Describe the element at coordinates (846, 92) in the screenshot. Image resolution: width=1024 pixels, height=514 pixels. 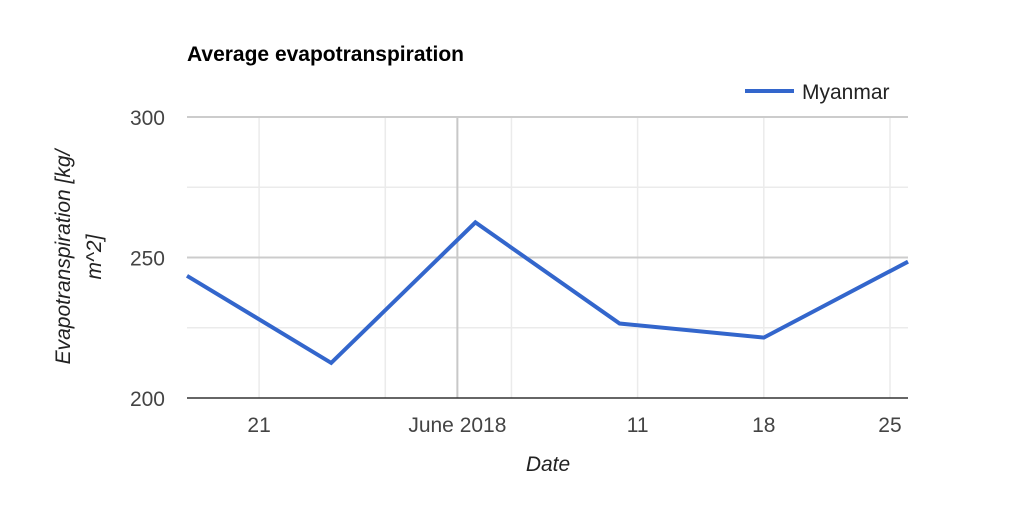
I see `legend-label-myanmar: Myanmar` at that location.